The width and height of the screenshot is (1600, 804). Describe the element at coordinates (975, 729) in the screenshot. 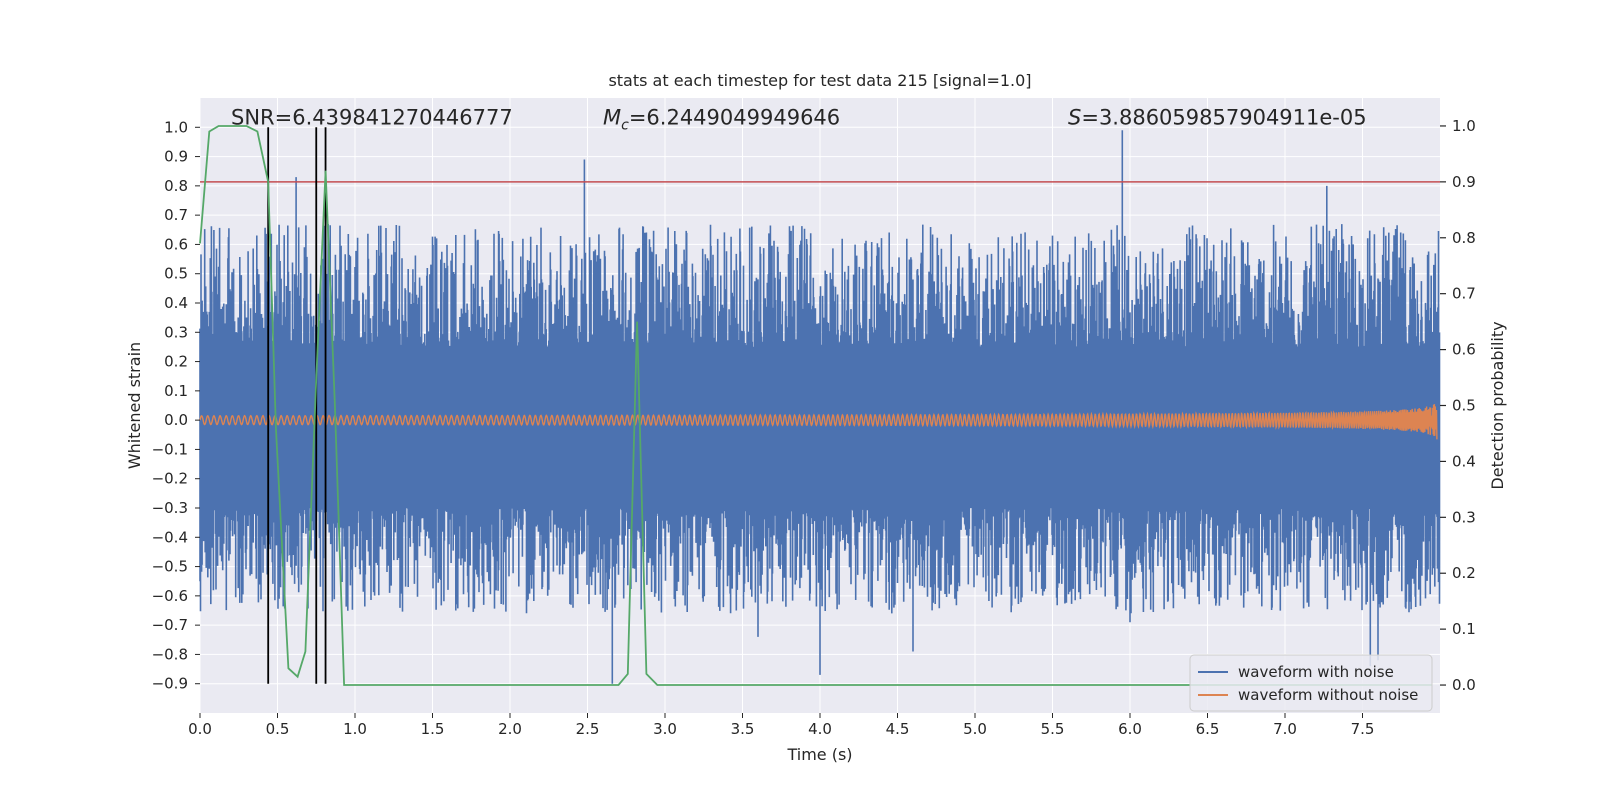

I see `x-tick-label: 5.0` at that location.